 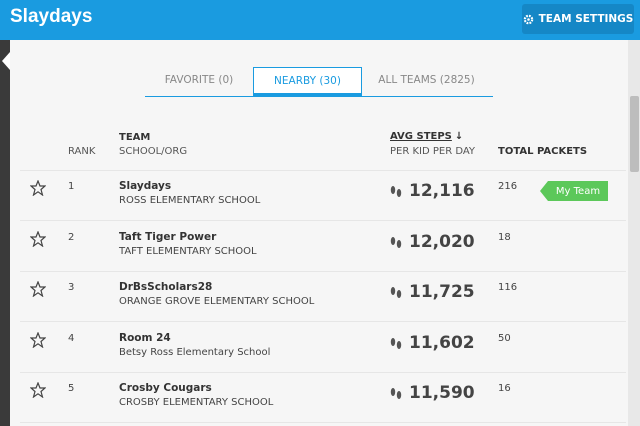 What do you see at coordinates (426, 80) in the screenshot?
I see `tab: ALL TEAMS (2825)` at bounding box center [426, 80].